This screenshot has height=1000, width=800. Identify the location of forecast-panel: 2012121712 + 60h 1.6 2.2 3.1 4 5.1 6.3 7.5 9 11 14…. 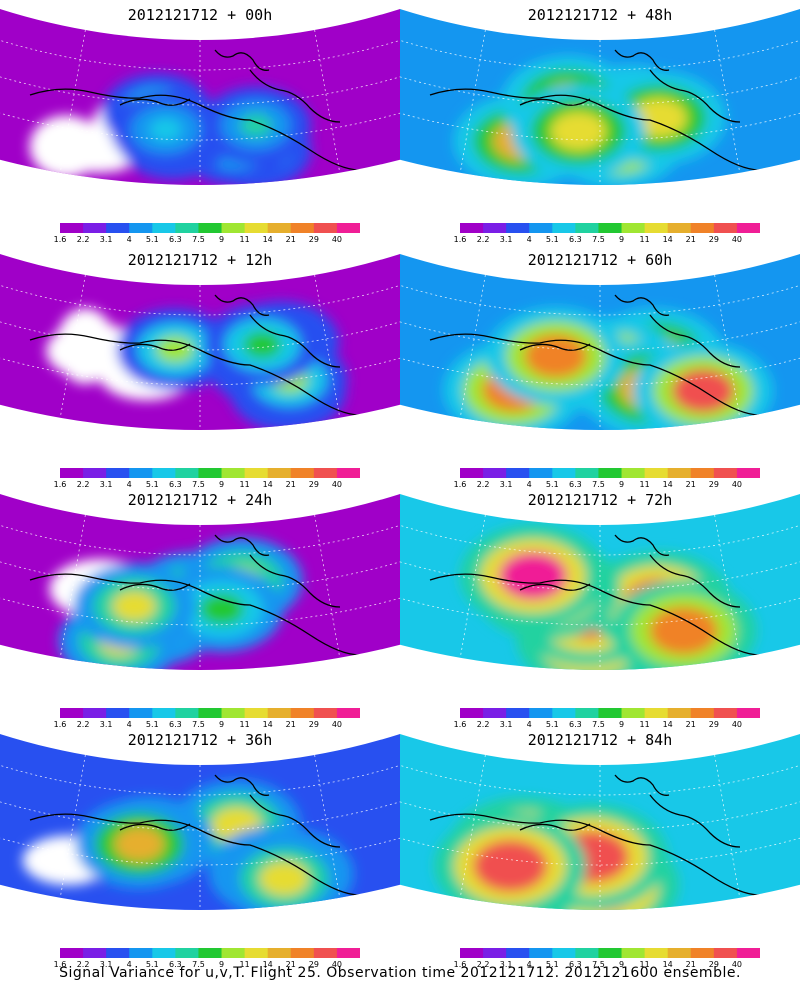
(600, 367).